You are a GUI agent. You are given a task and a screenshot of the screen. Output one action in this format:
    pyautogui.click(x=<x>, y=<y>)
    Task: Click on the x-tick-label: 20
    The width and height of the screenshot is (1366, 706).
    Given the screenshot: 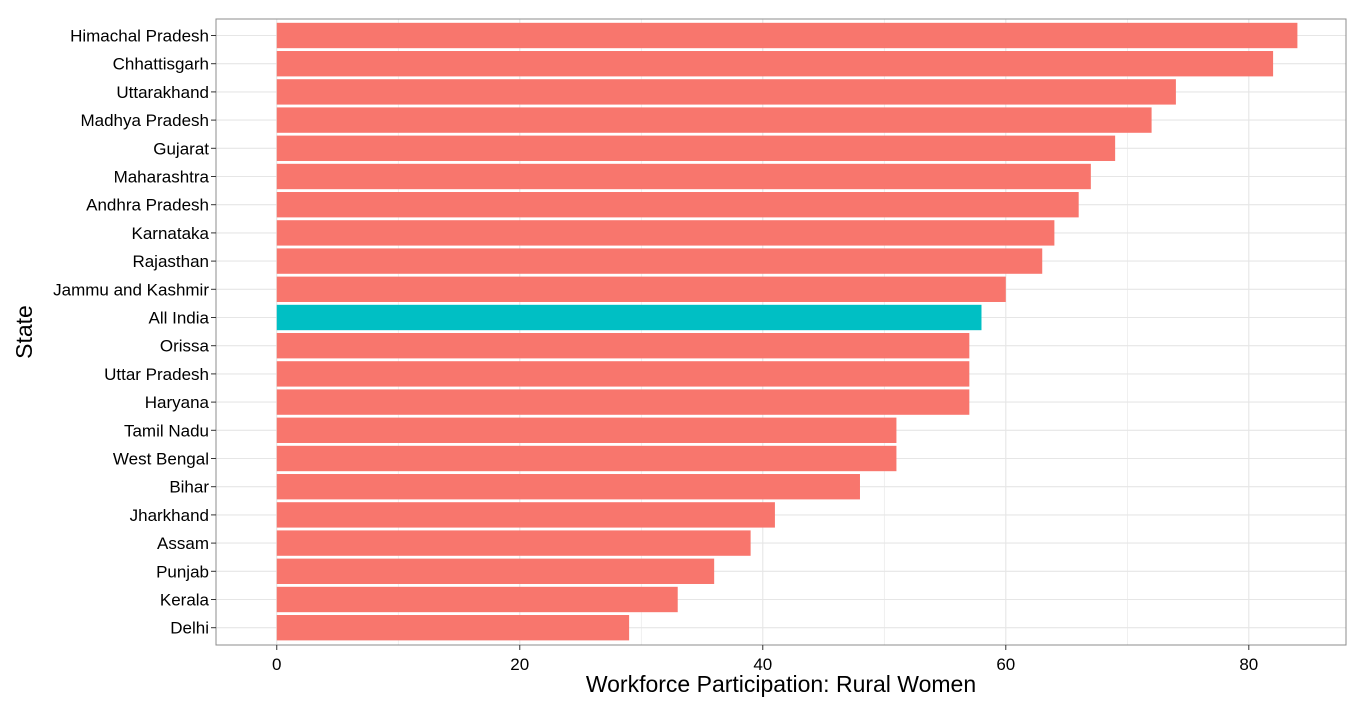 What is the action you would take?
    pyautogui.click(x=519, y=664)
    